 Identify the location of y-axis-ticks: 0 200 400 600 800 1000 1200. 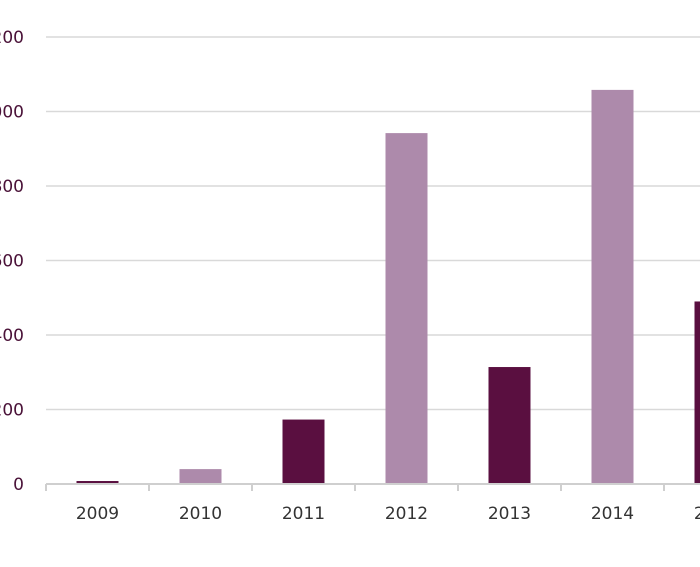
(12, 261).